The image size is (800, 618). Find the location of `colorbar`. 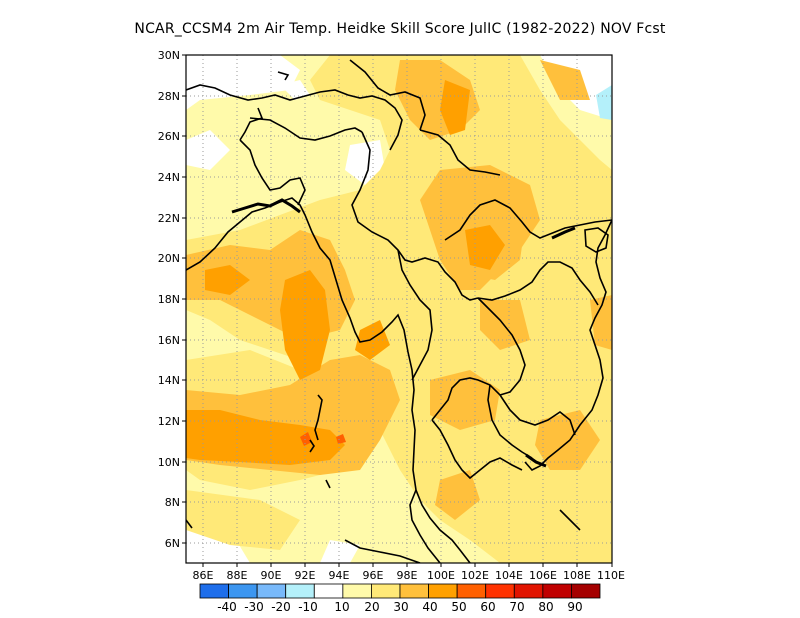

colorbar is located at coordinates (400, 591).